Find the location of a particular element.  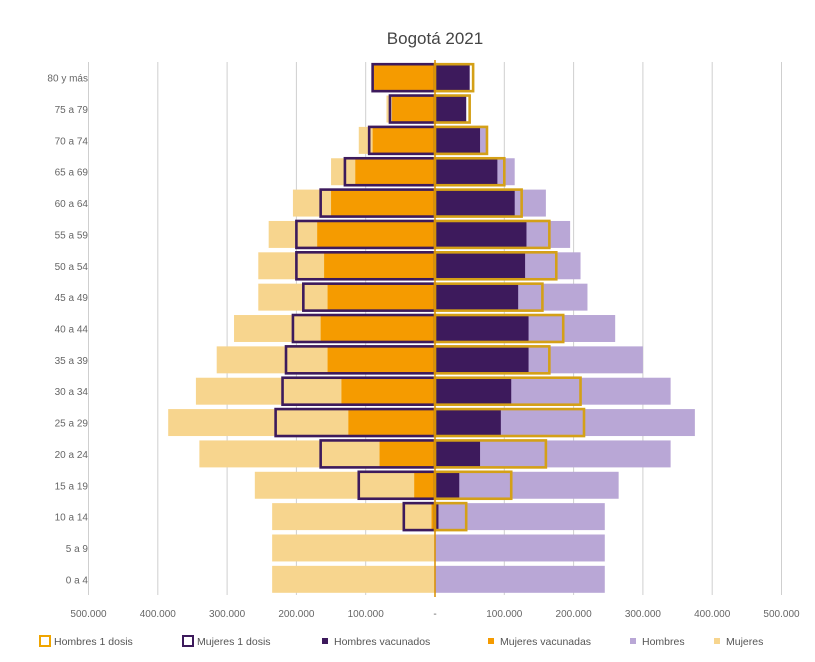

y-tick-label: 25 a 29 is located at coordinates (72, 424).